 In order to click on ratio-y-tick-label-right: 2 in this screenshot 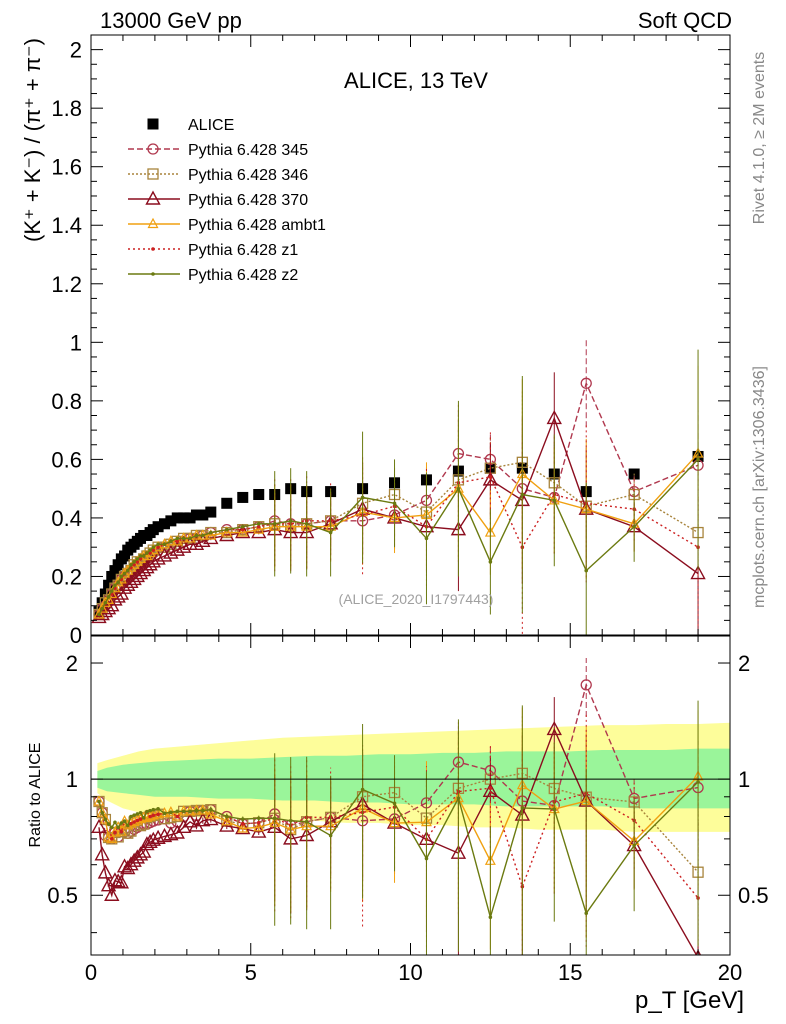, I will do `click(744, 663)`.